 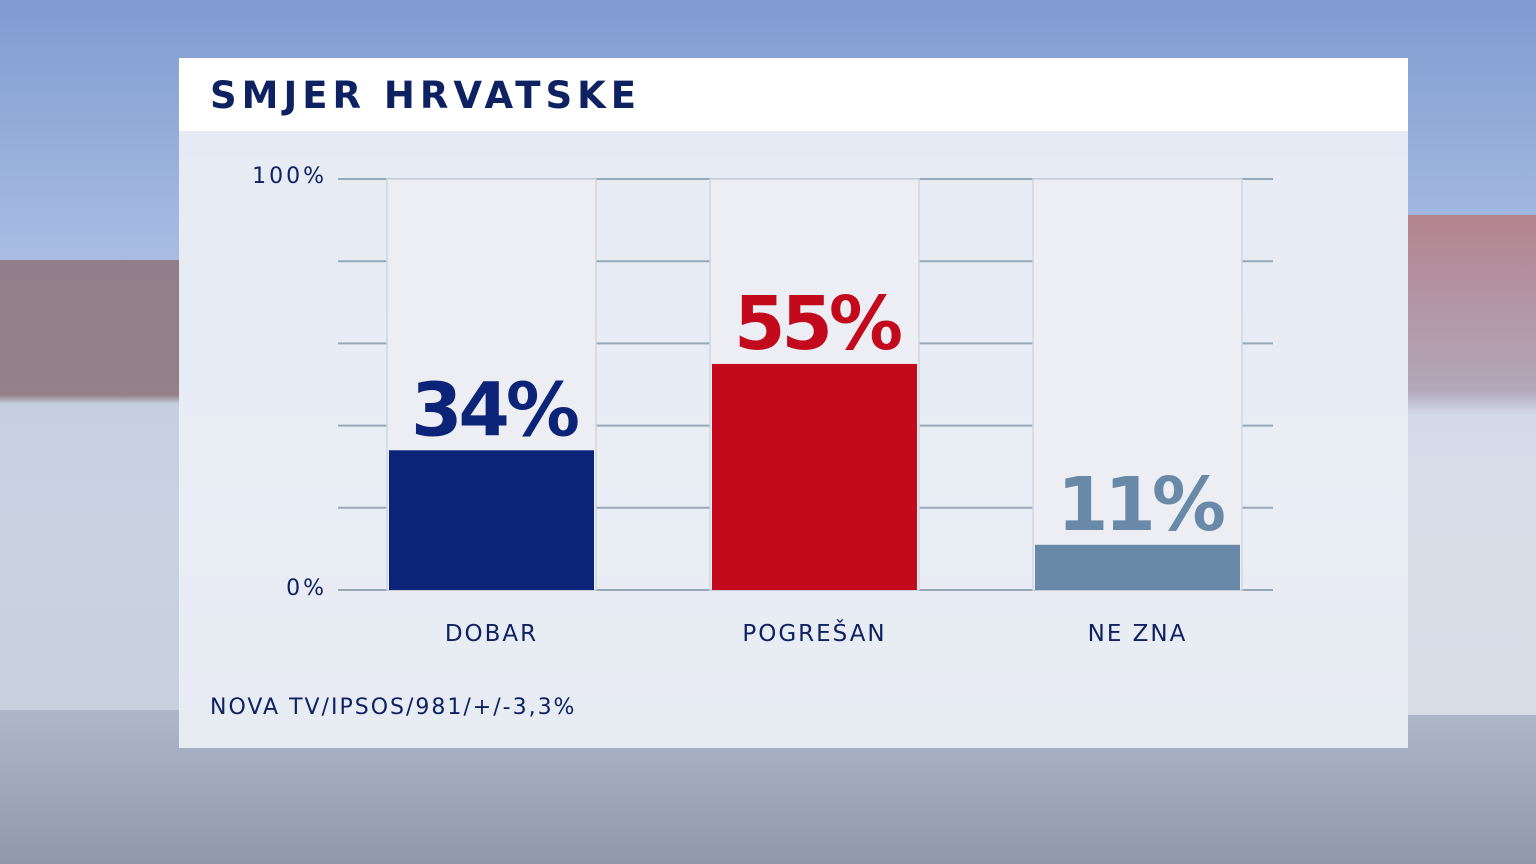 What do you see at coordinates (814, 634) in the screenshot?
I see `category-label-pogresan: POGREŠAN` at bounding box center [814, 634].